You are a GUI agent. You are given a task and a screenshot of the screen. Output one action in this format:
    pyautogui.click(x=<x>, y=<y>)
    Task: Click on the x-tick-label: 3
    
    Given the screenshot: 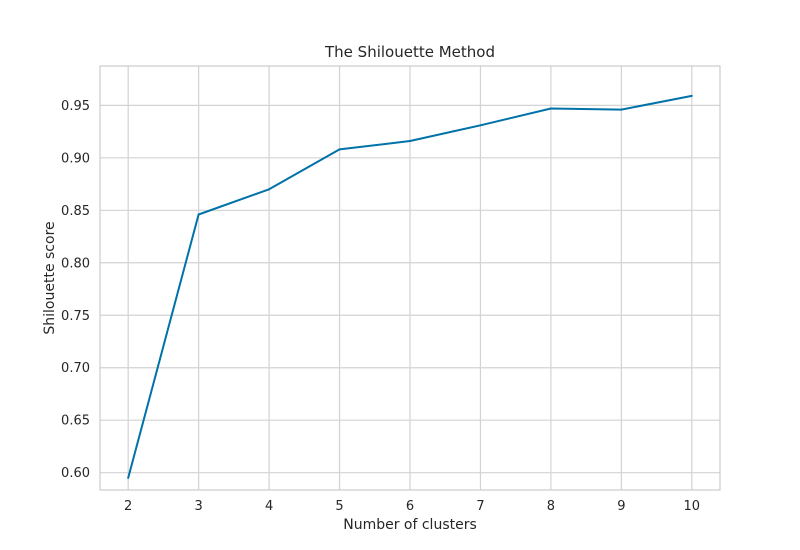 What is the action you would take?
    pyautogui.click(x=198, y=506)
    